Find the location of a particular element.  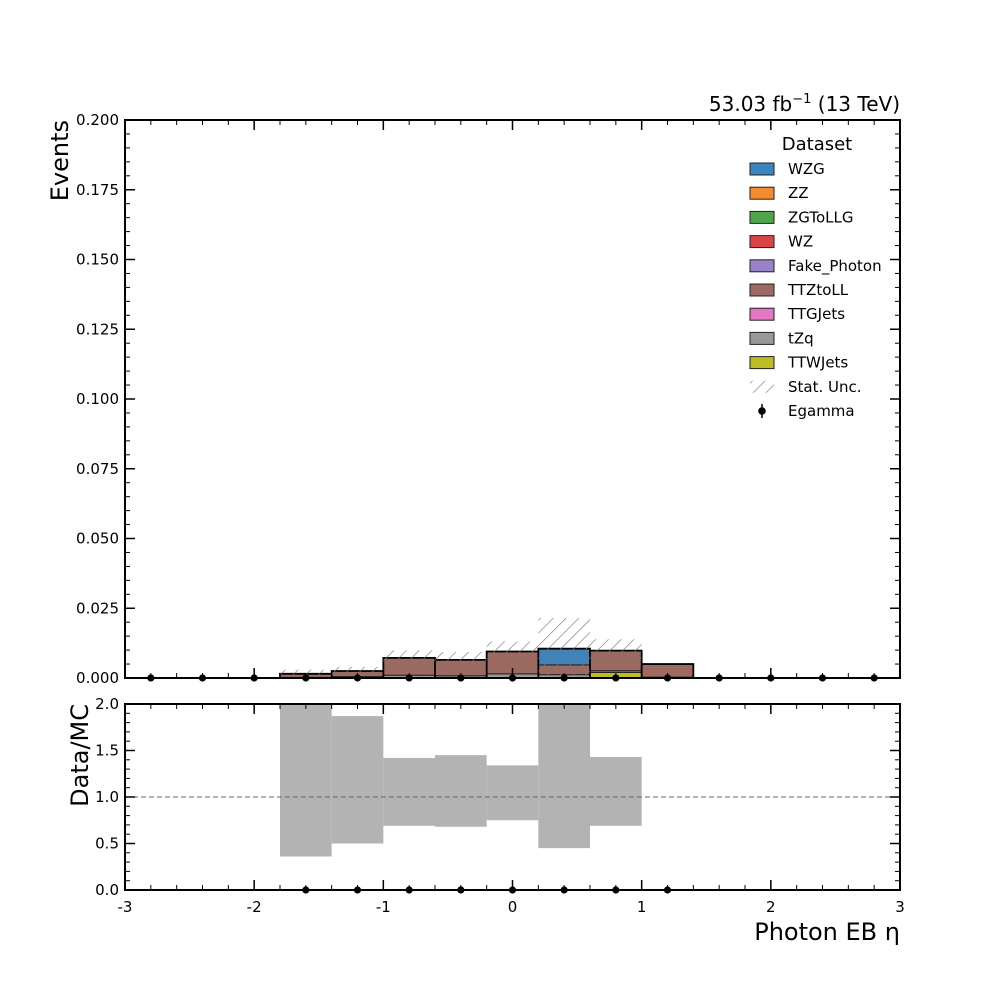

x-tick-label: -1 is located at coordinates (383, 907).